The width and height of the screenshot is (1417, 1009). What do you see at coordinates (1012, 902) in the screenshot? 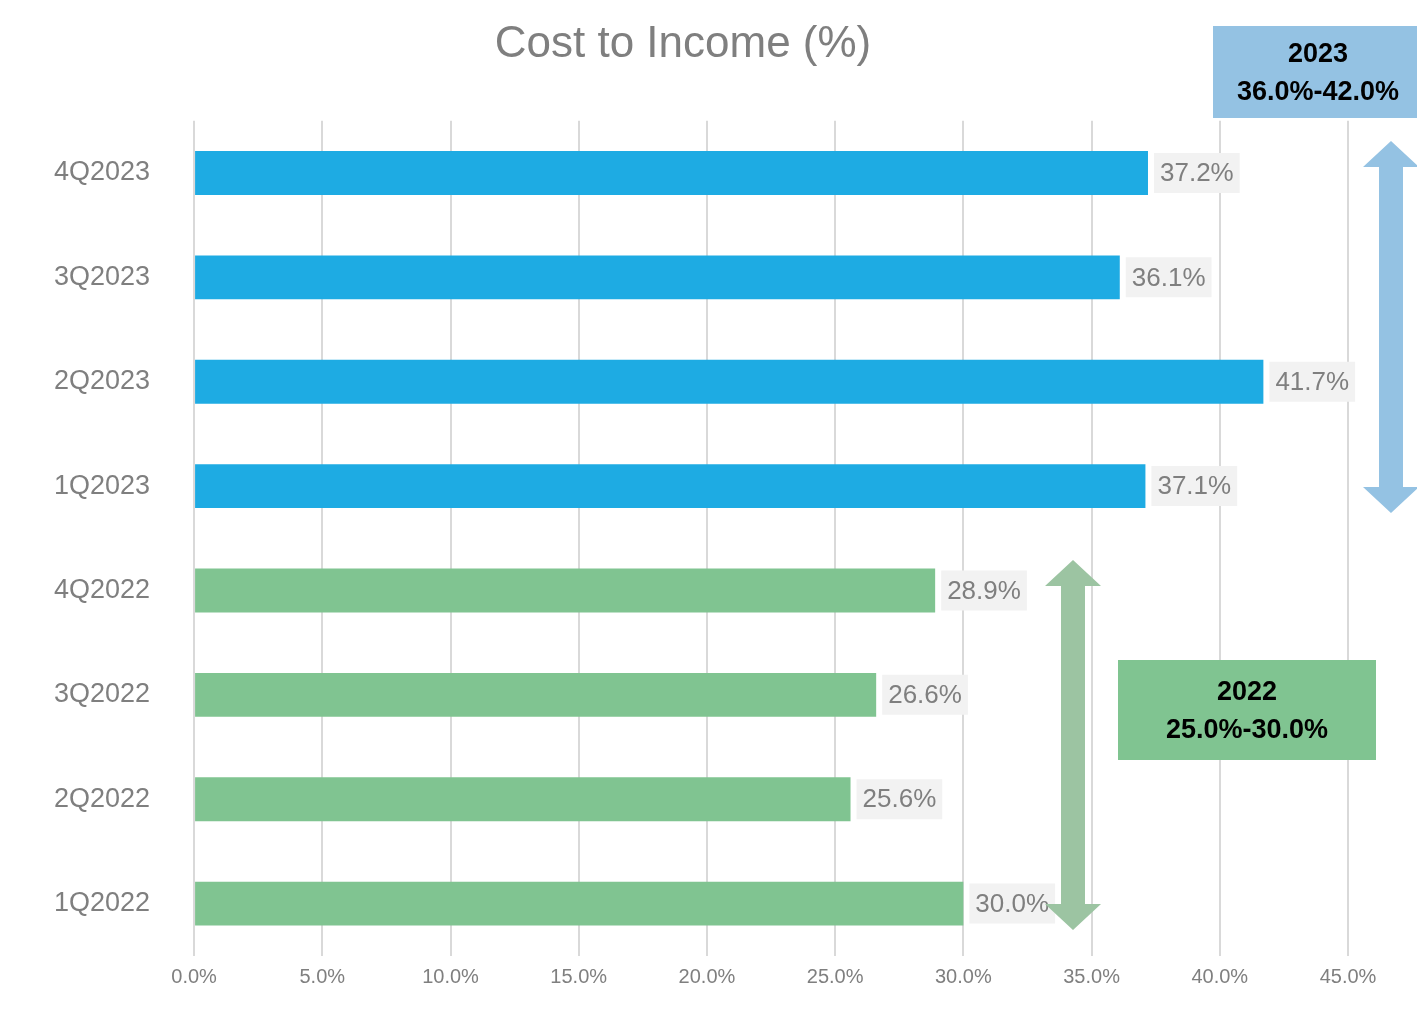
I see `data-label: 30.0%` at bounding box center [1012, 902].